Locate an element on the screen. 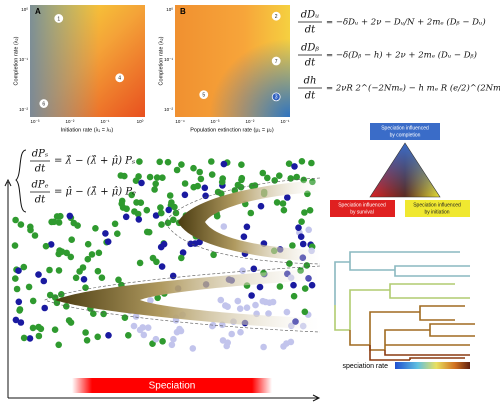  eq-rhs: = −δDᵤ + 2ν − Dᵤ/N + 2mₑ (Dᵦ − Dᵤ) is located at coordinates (406, 22).